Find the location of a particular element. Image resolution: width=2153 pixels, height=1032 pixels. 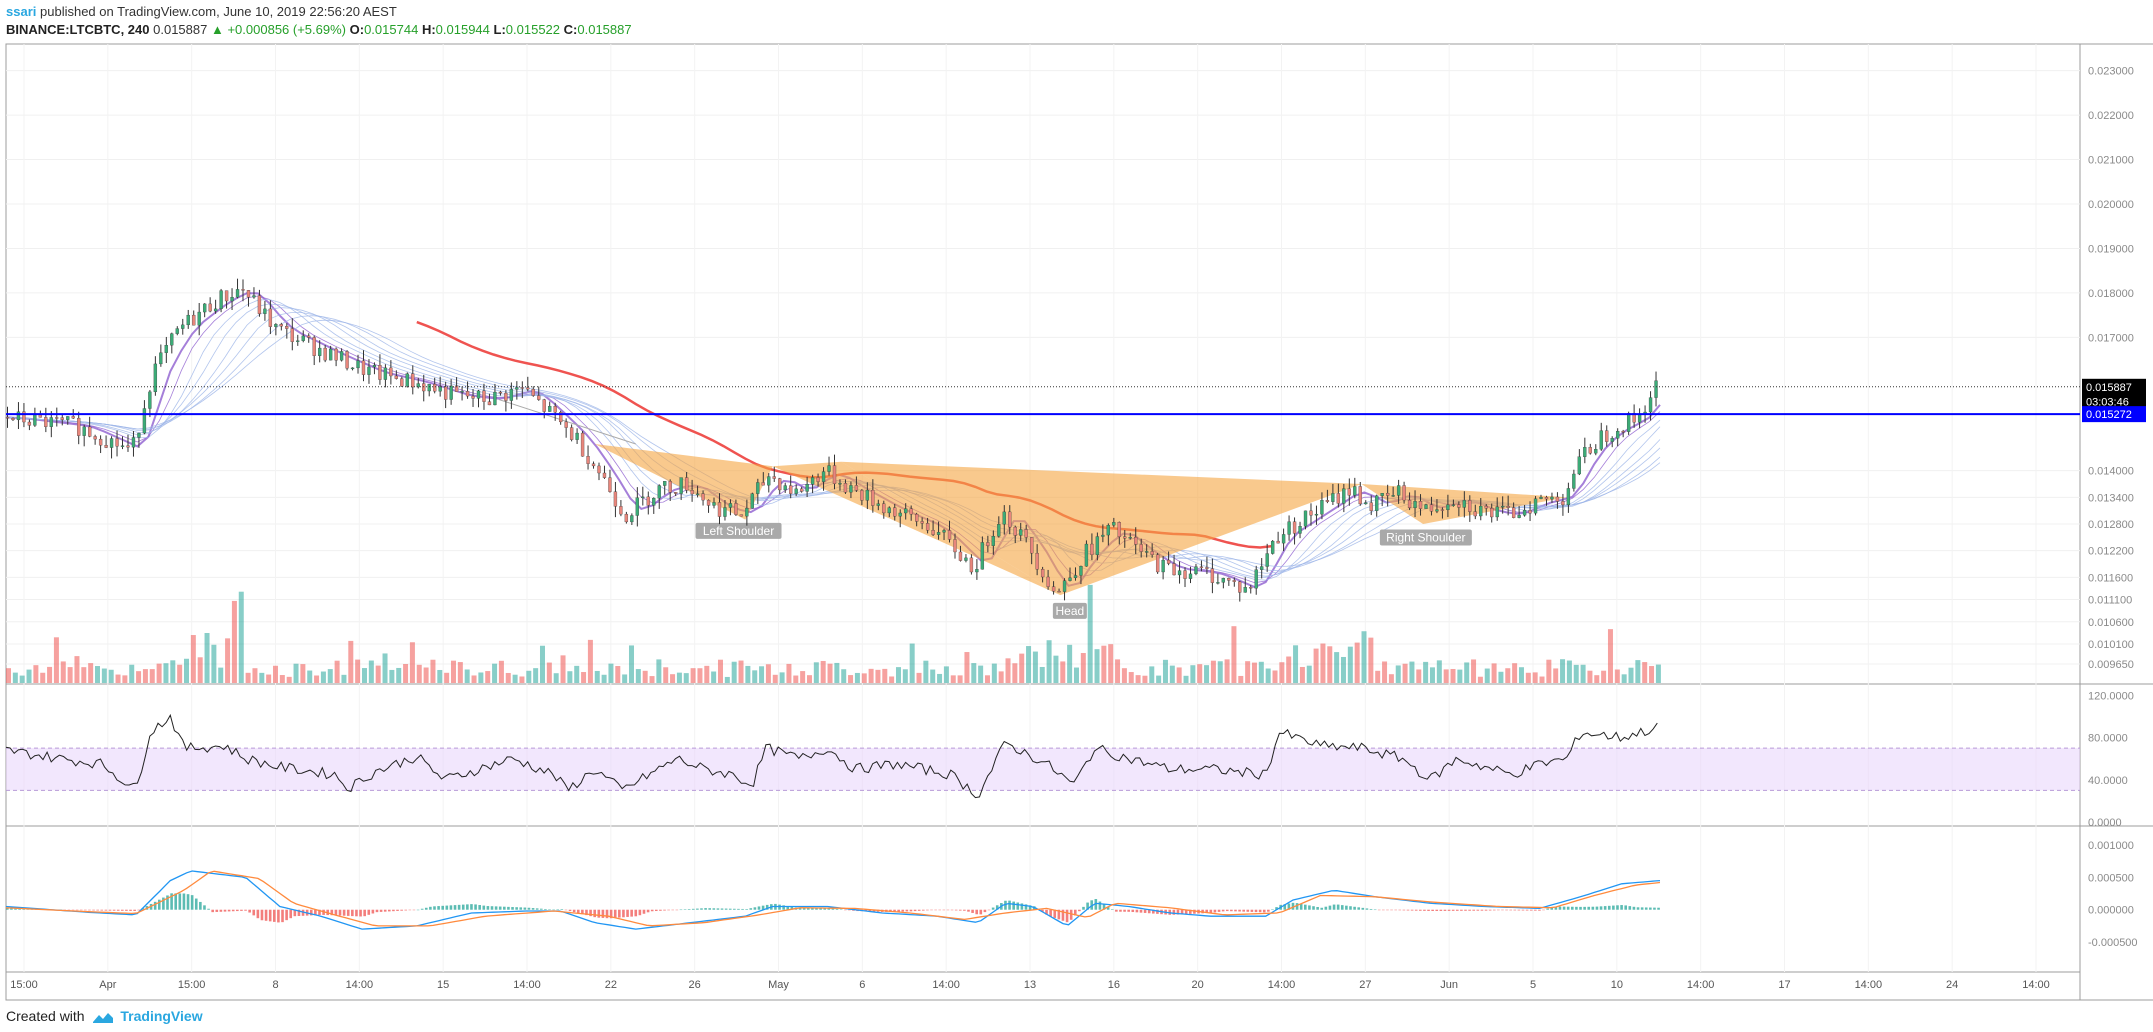

price-tick-label: 0.010600 is located at coordinates (2111, 623).